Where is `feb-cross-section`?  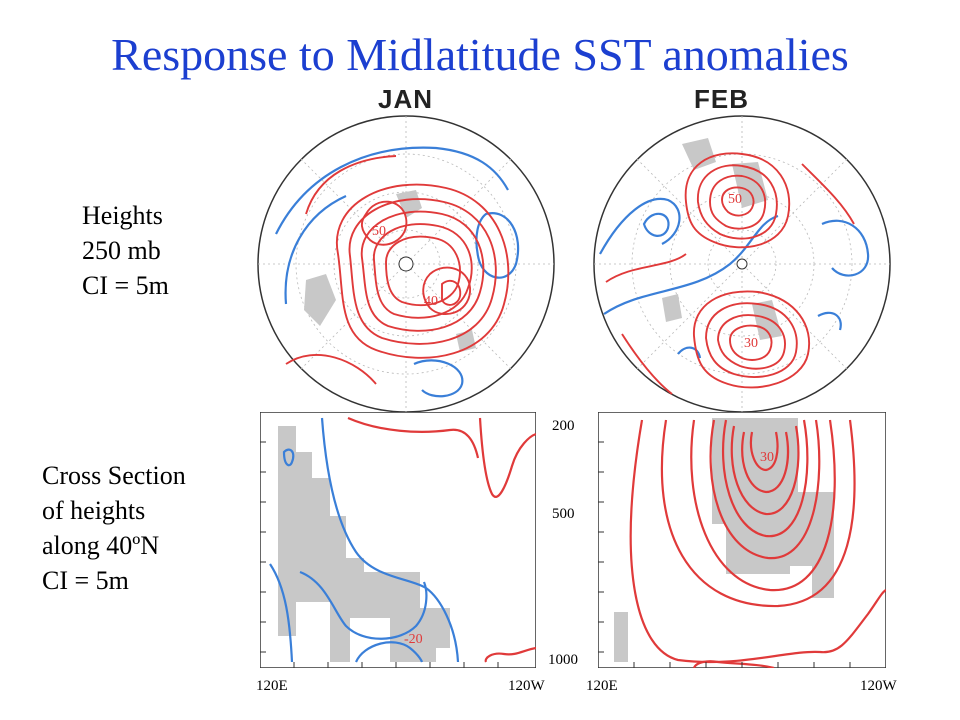 feb-cross-section is located at coordinates (742, 540).